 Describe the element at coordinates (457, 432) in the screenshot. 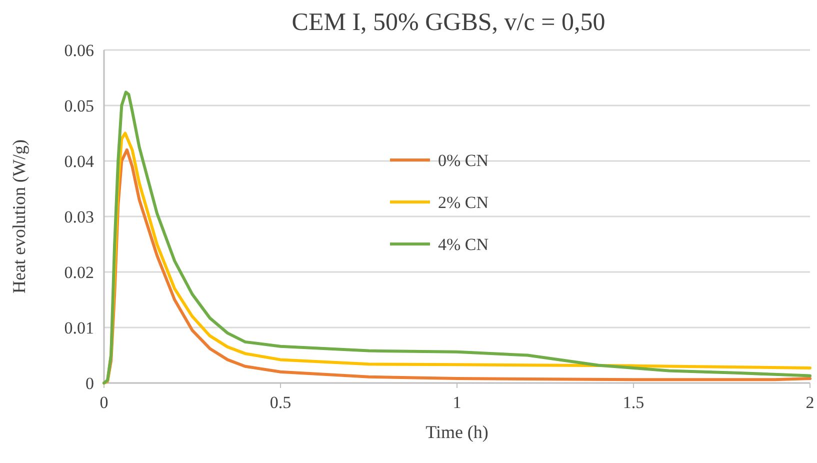

I see `x-axis-title: Time (h)` at that location.